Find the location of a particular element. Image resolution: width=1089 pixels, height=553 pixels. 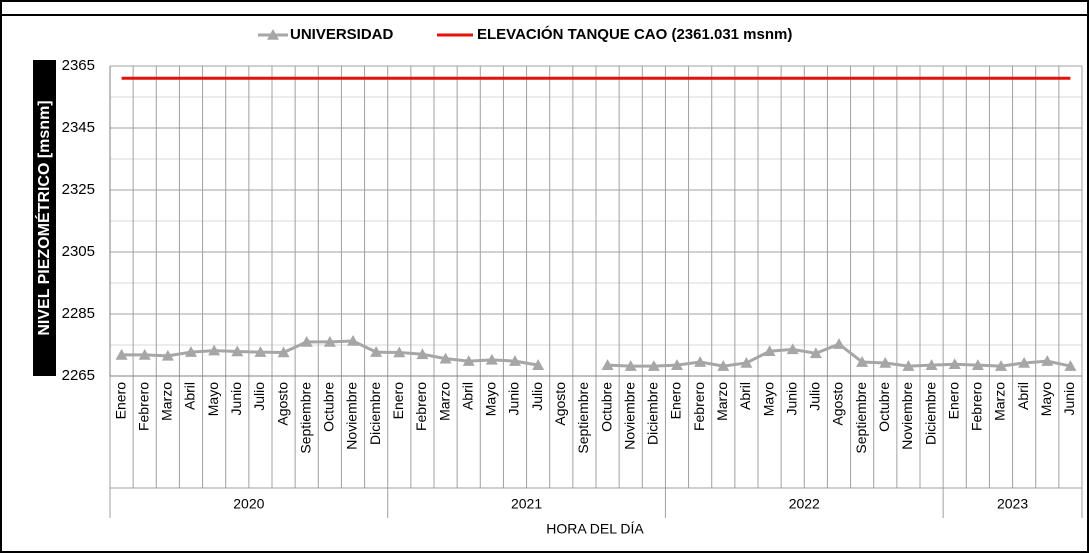

y-tick-label: 2325 is located at coordinates (78, 189).